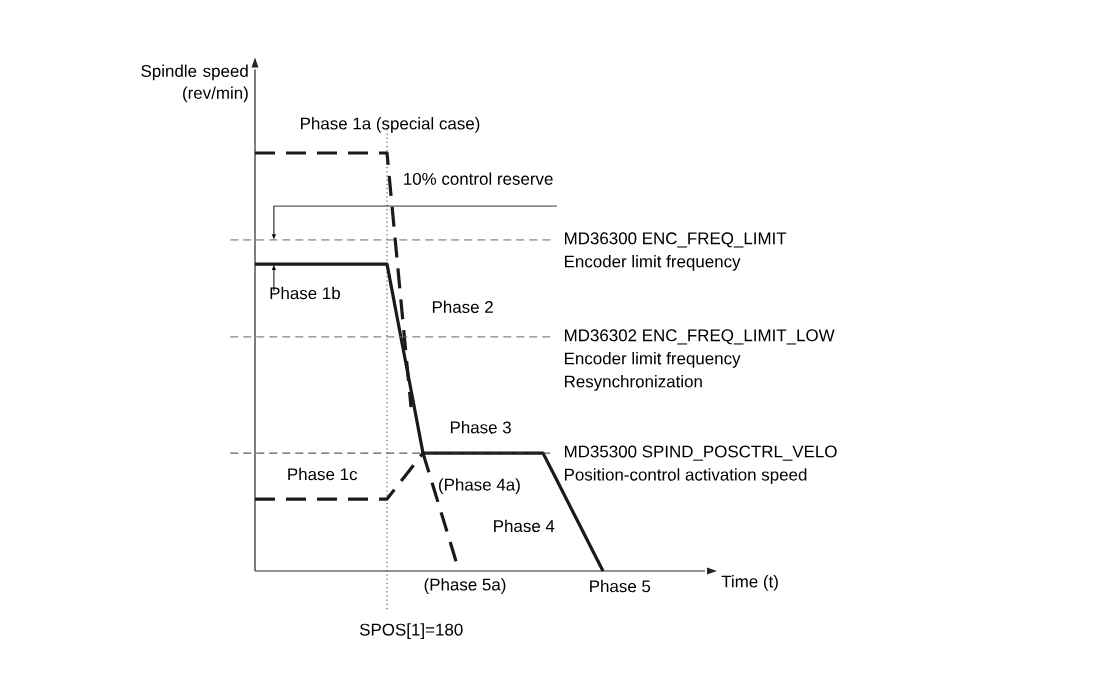 This screenshot has width=1112, height=681. What do you see at coordinates (676, 240) in the screenshot?
I see `ref-line-label: MD36300 ENC_FREQ_LIMIT` at bounding box center [676, 240].